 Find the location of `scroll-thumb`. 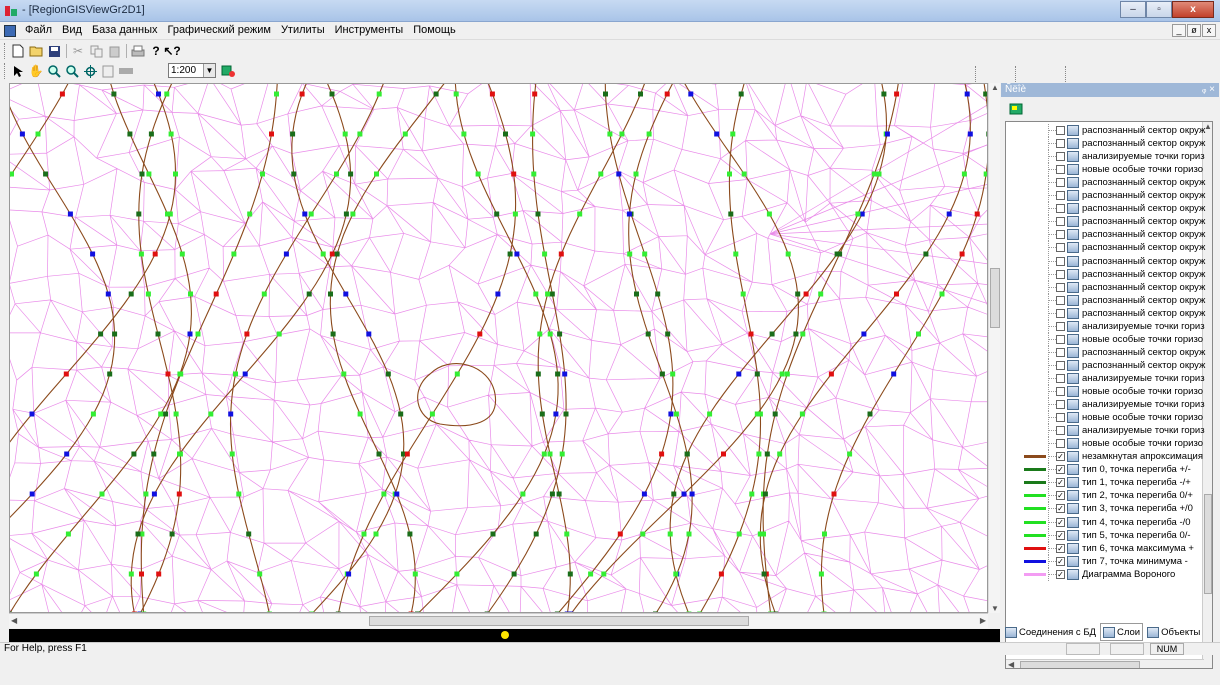

scroll-thumb is located at coordinates (1208, 544).